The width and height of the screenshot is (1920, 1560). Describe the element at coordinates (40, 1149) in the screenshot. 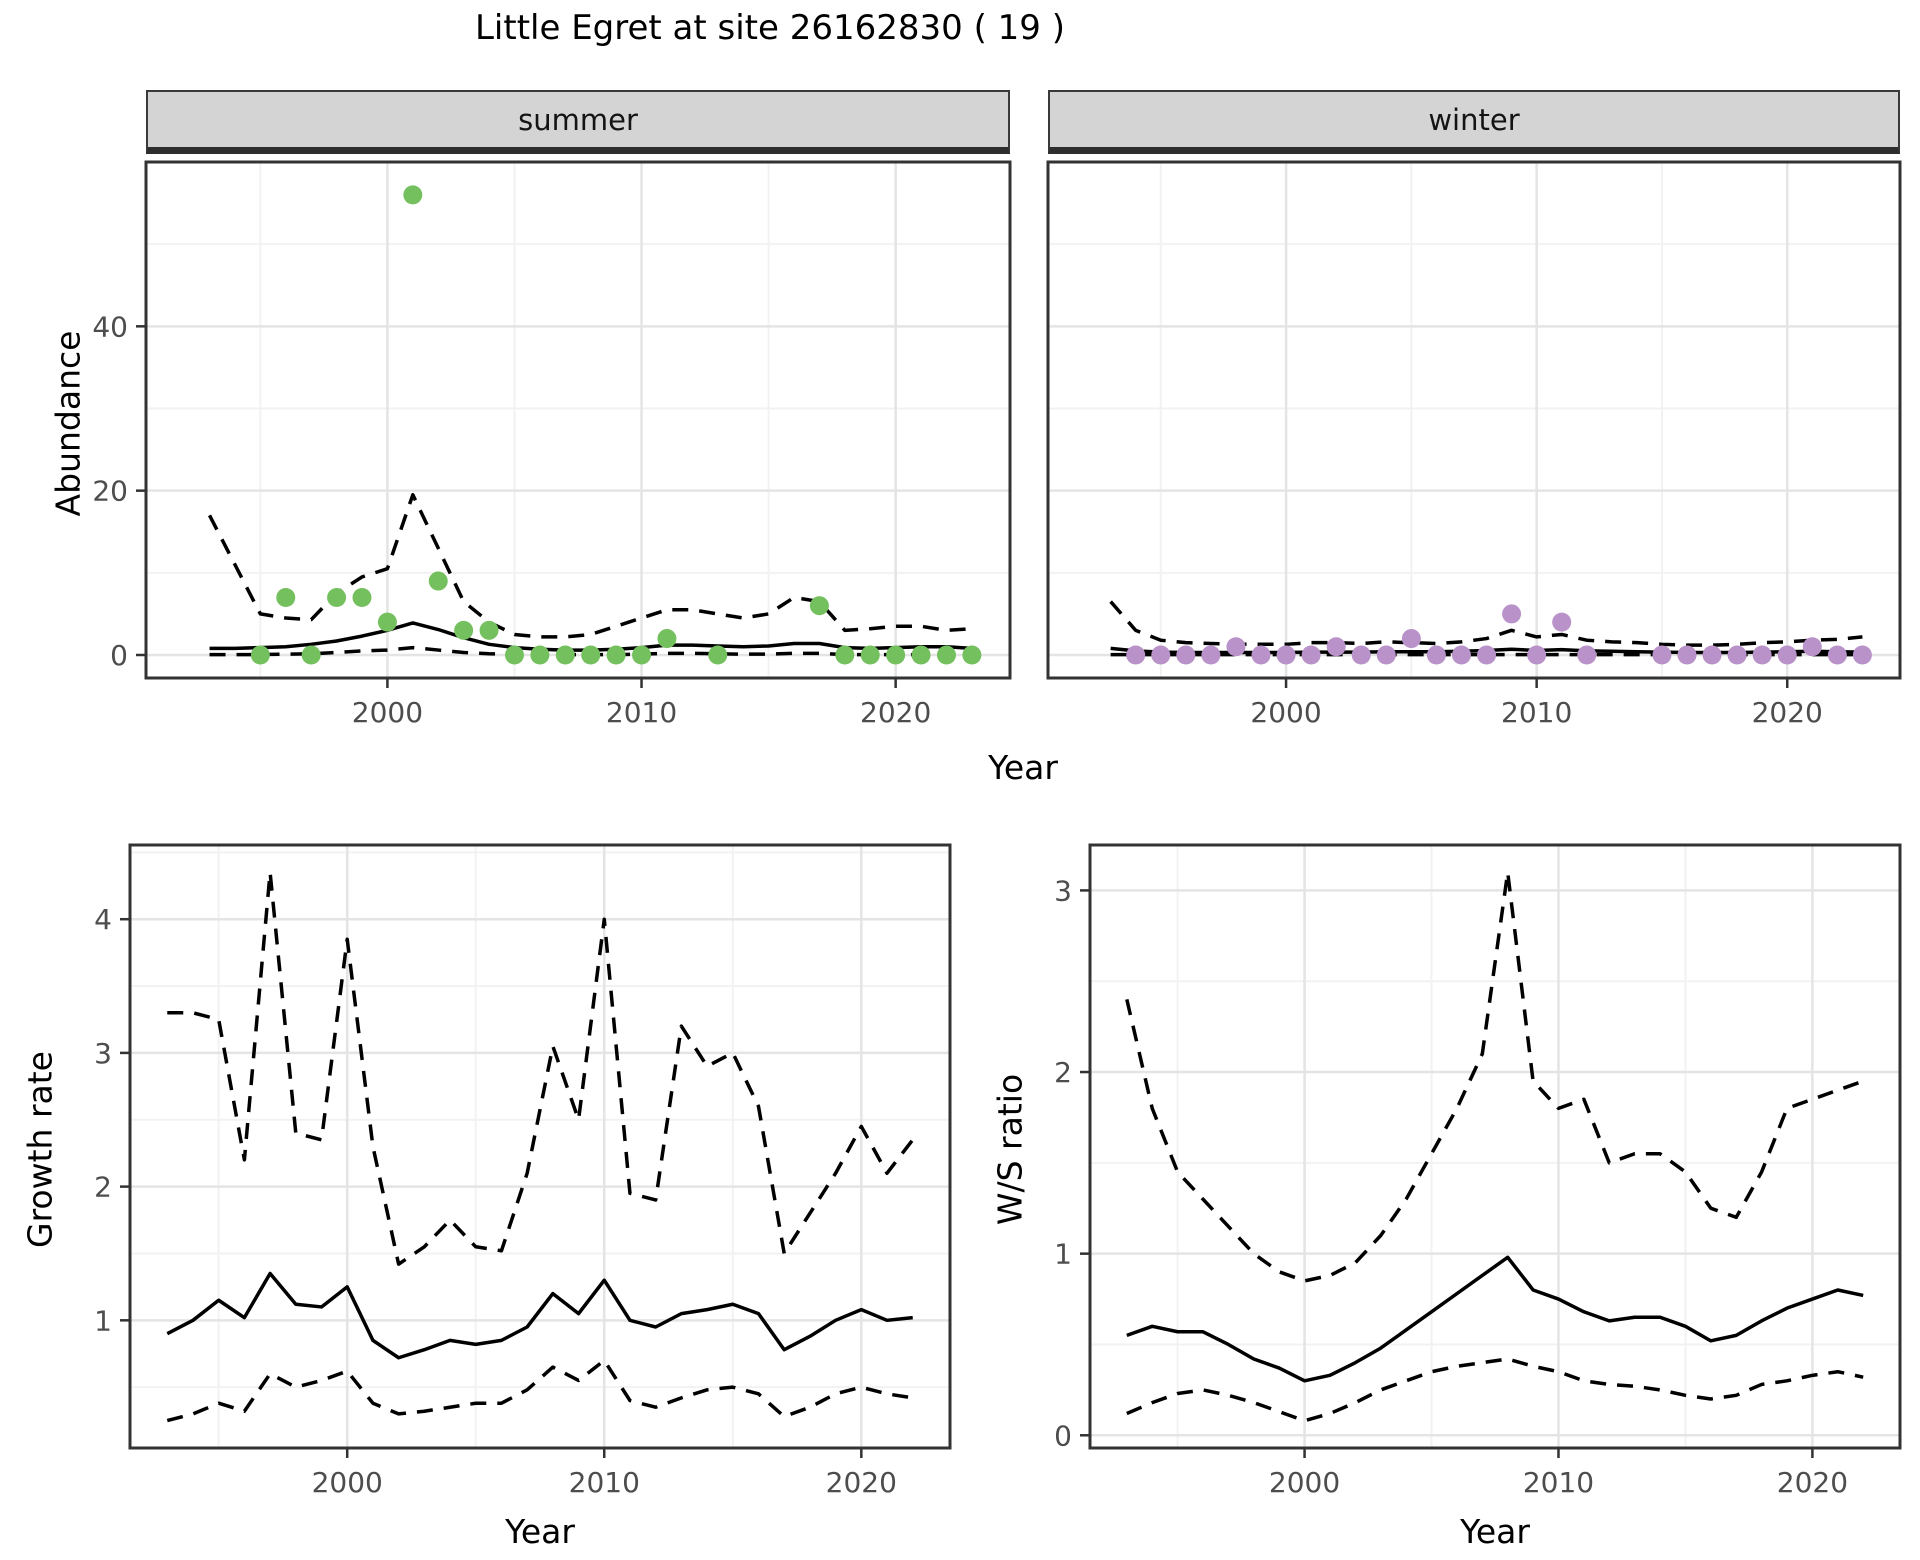

I see `y-axis-title-growth-rate: Growth rate` at that location.